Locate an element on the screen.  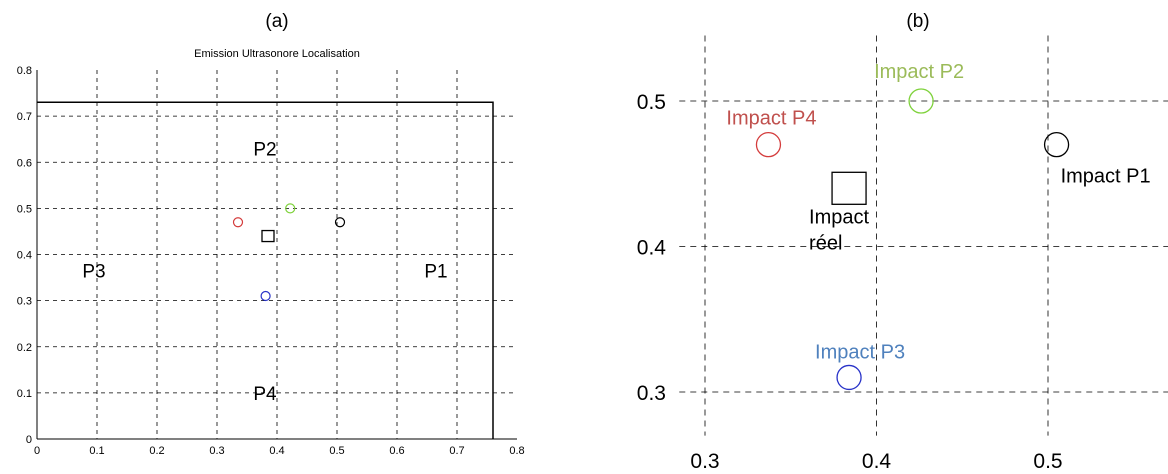
y-tick-label: 0.7 is located at coordinates (24, 117).